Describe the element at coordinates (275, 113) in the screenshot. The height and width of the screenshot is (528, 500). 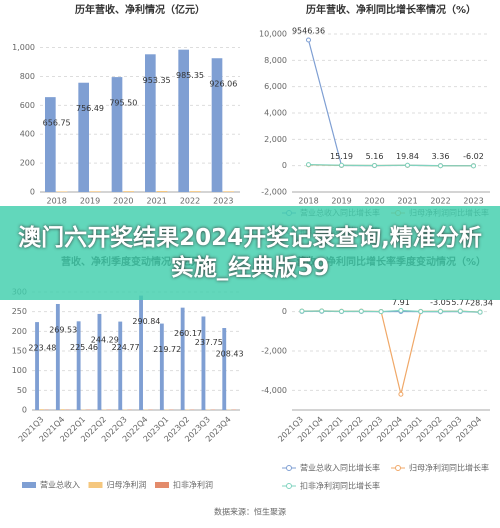
I see `y-tick-label: 4,000` at that location.